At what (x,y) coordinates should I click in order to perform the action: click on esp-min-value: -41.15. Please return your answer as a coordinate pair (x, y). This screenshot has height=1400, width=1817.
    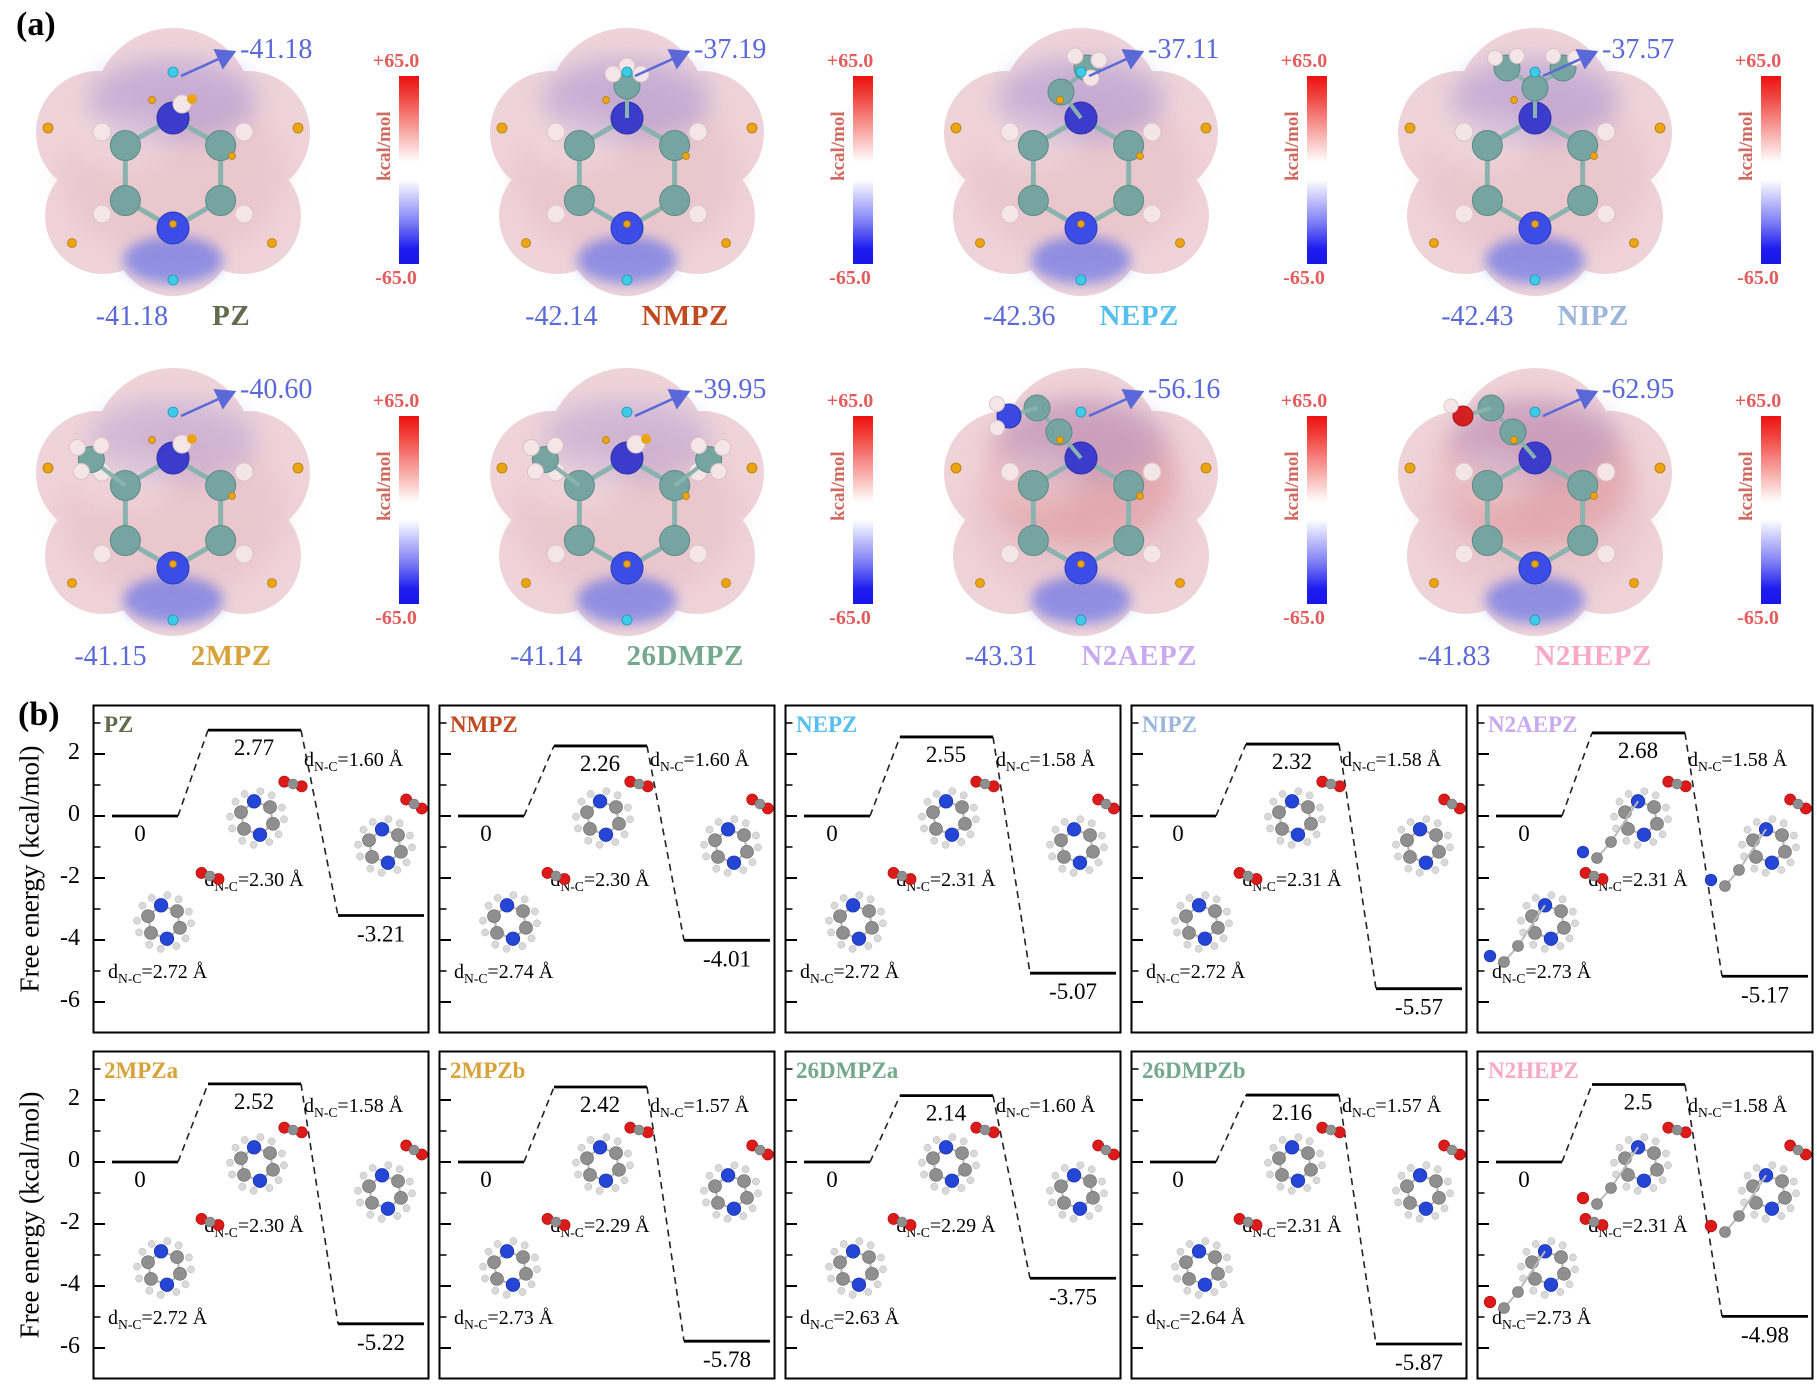
    Looking at the image, I should click on (110, 656).